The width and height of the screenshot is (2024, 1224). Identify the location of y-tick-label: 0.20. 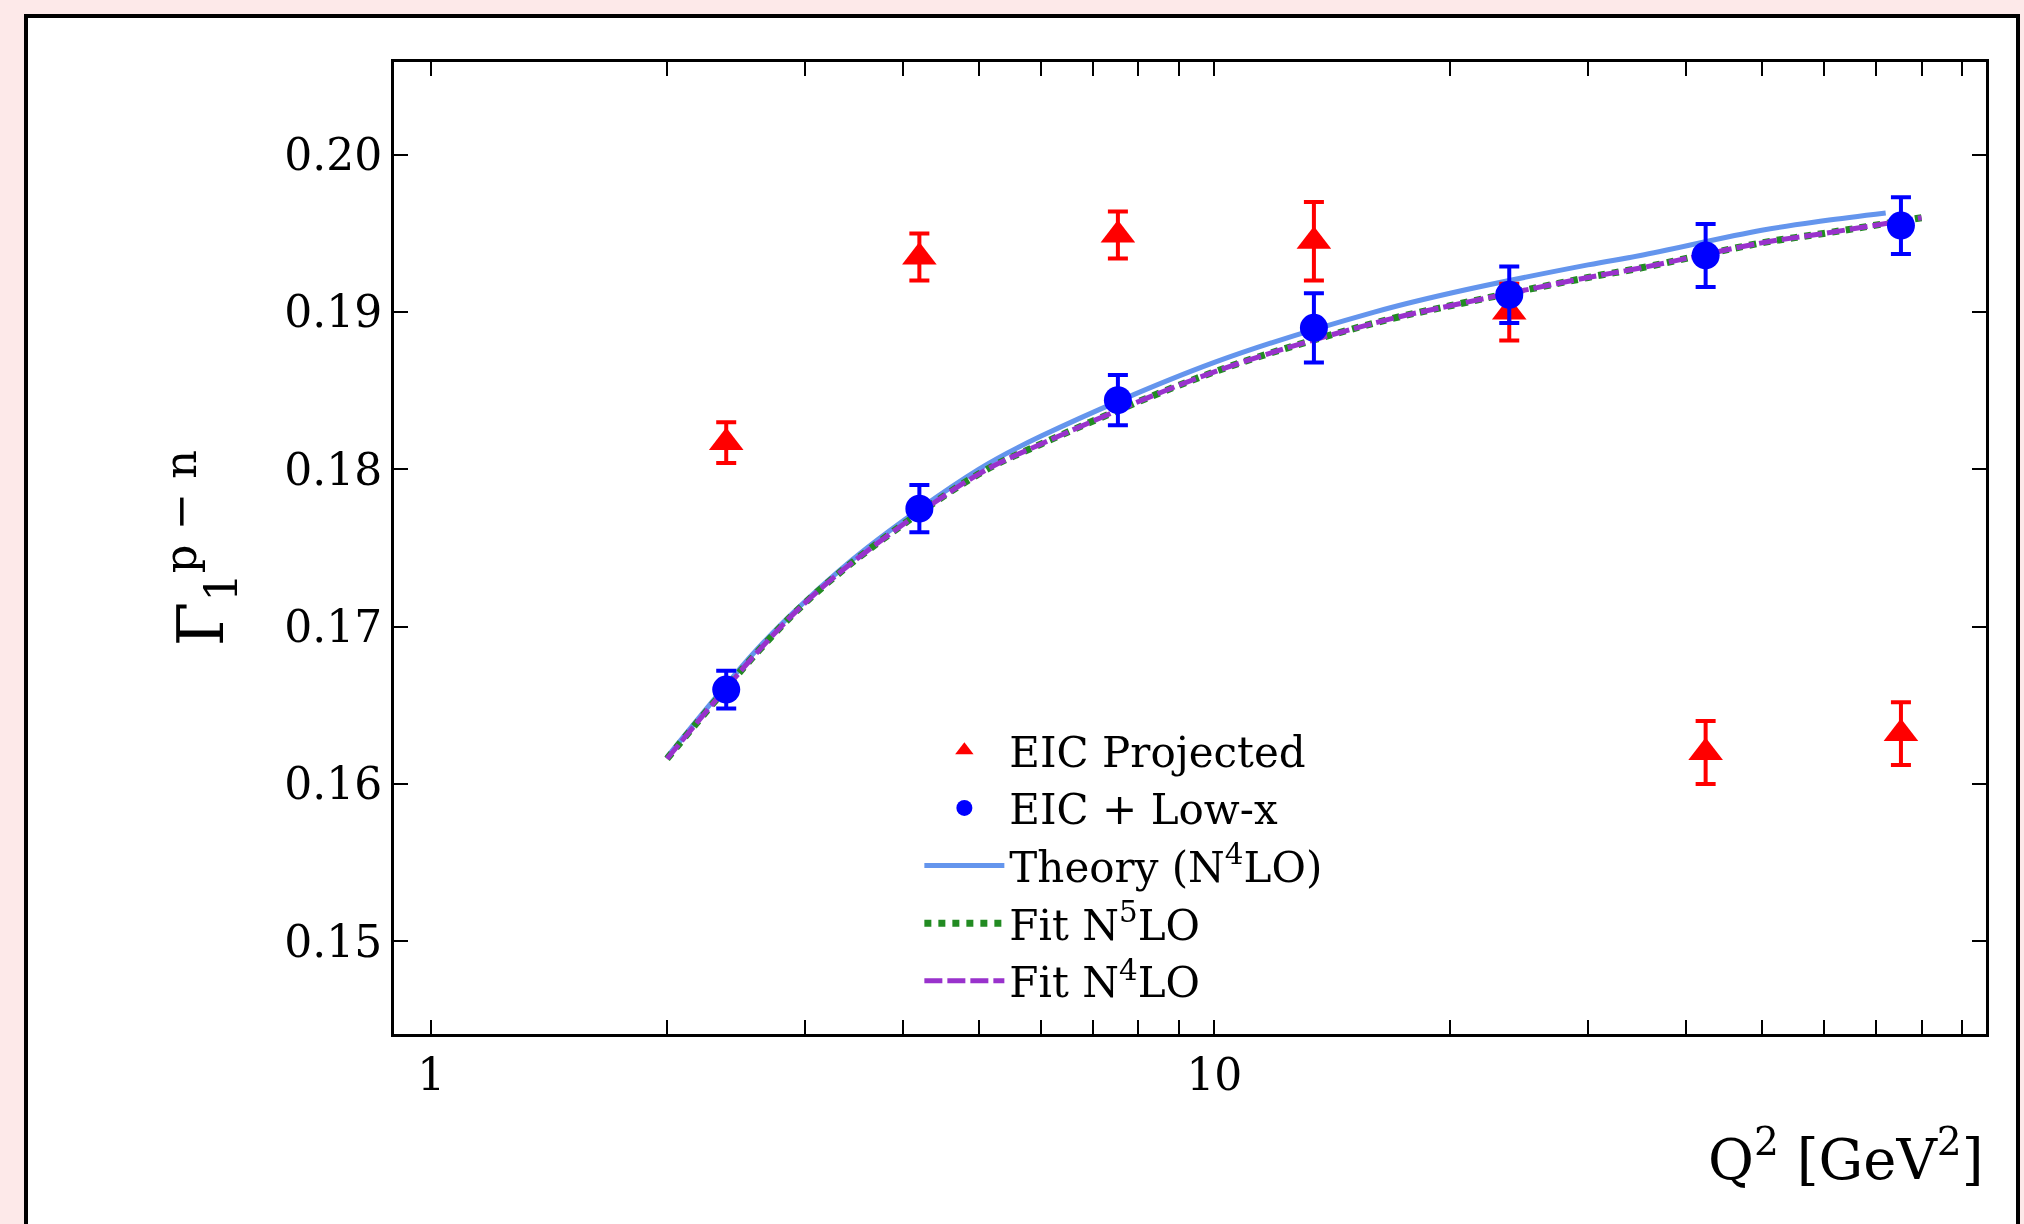
(333, 155).